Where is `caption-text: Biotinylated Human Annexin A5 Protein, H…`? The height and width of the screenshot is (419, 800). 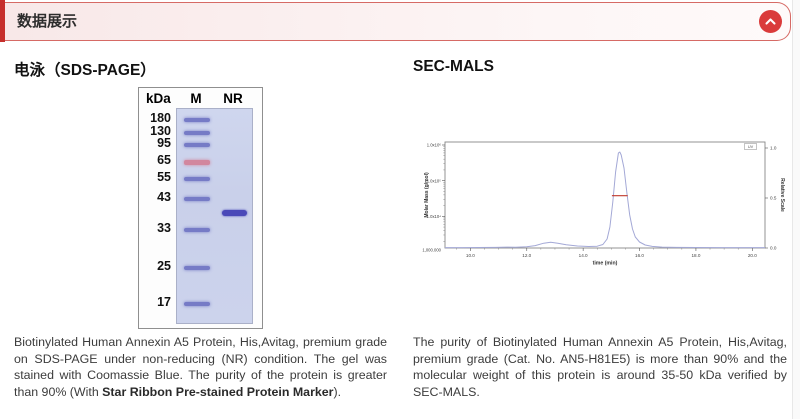 caption-text: Biotinylated Human Annexin A5 Protein, H… is located at coordinates (200, 367).